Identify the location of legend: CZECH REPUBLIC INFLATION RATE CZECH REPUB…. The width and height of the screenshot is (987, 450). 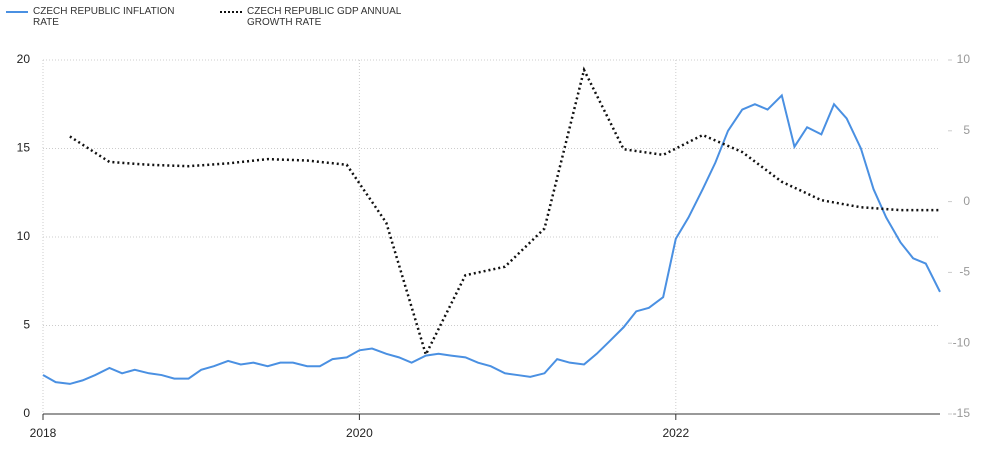
(213, 17).